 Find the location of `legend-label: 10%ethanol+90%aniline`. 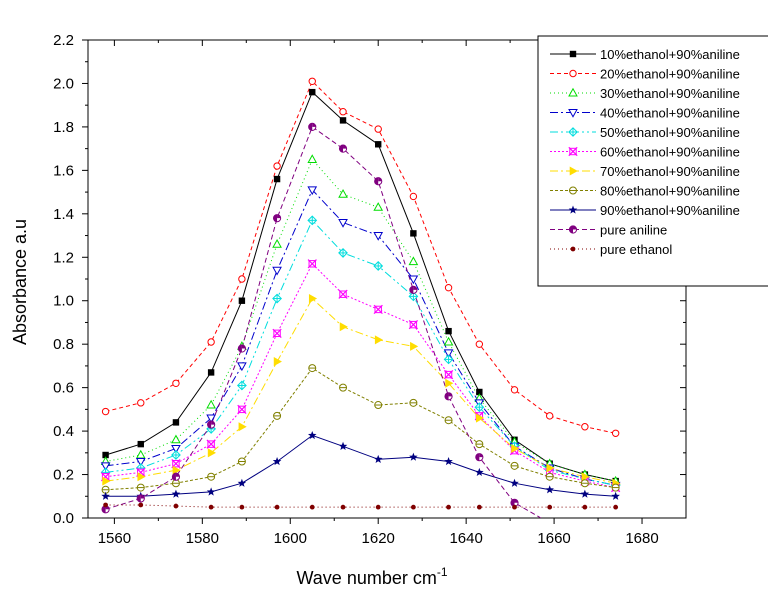

legend-label: 10%ethanol+90%aniline is located at coordinates (670, 54).